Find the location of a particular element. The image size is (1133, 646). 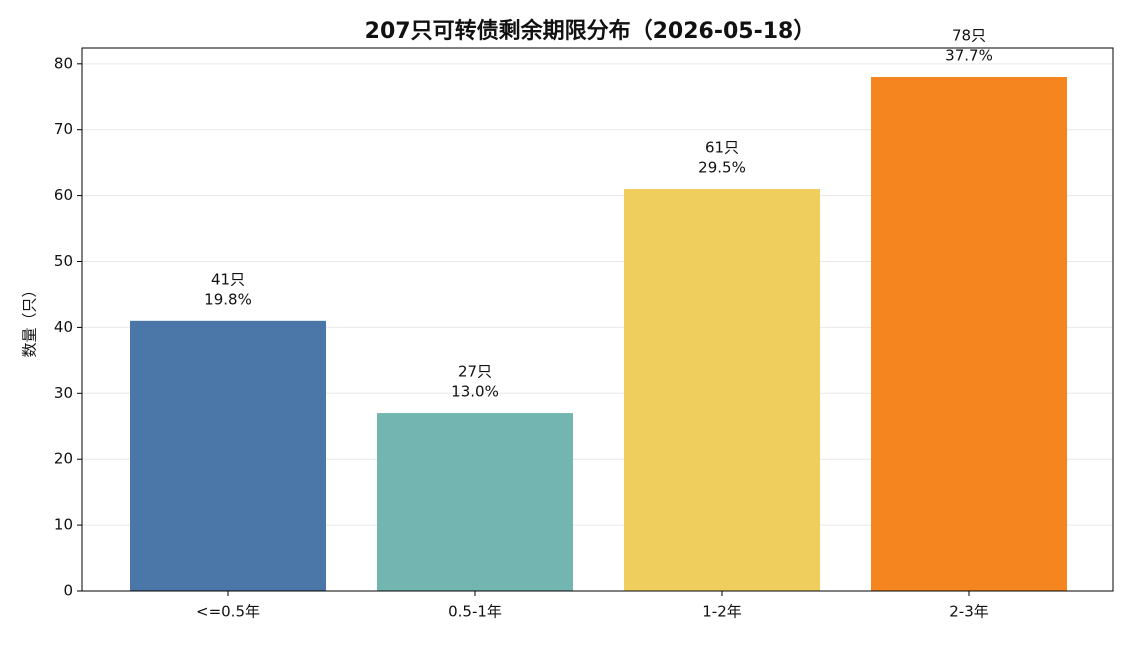

y-tick-label: 0 is located at coordinates (68, 591).